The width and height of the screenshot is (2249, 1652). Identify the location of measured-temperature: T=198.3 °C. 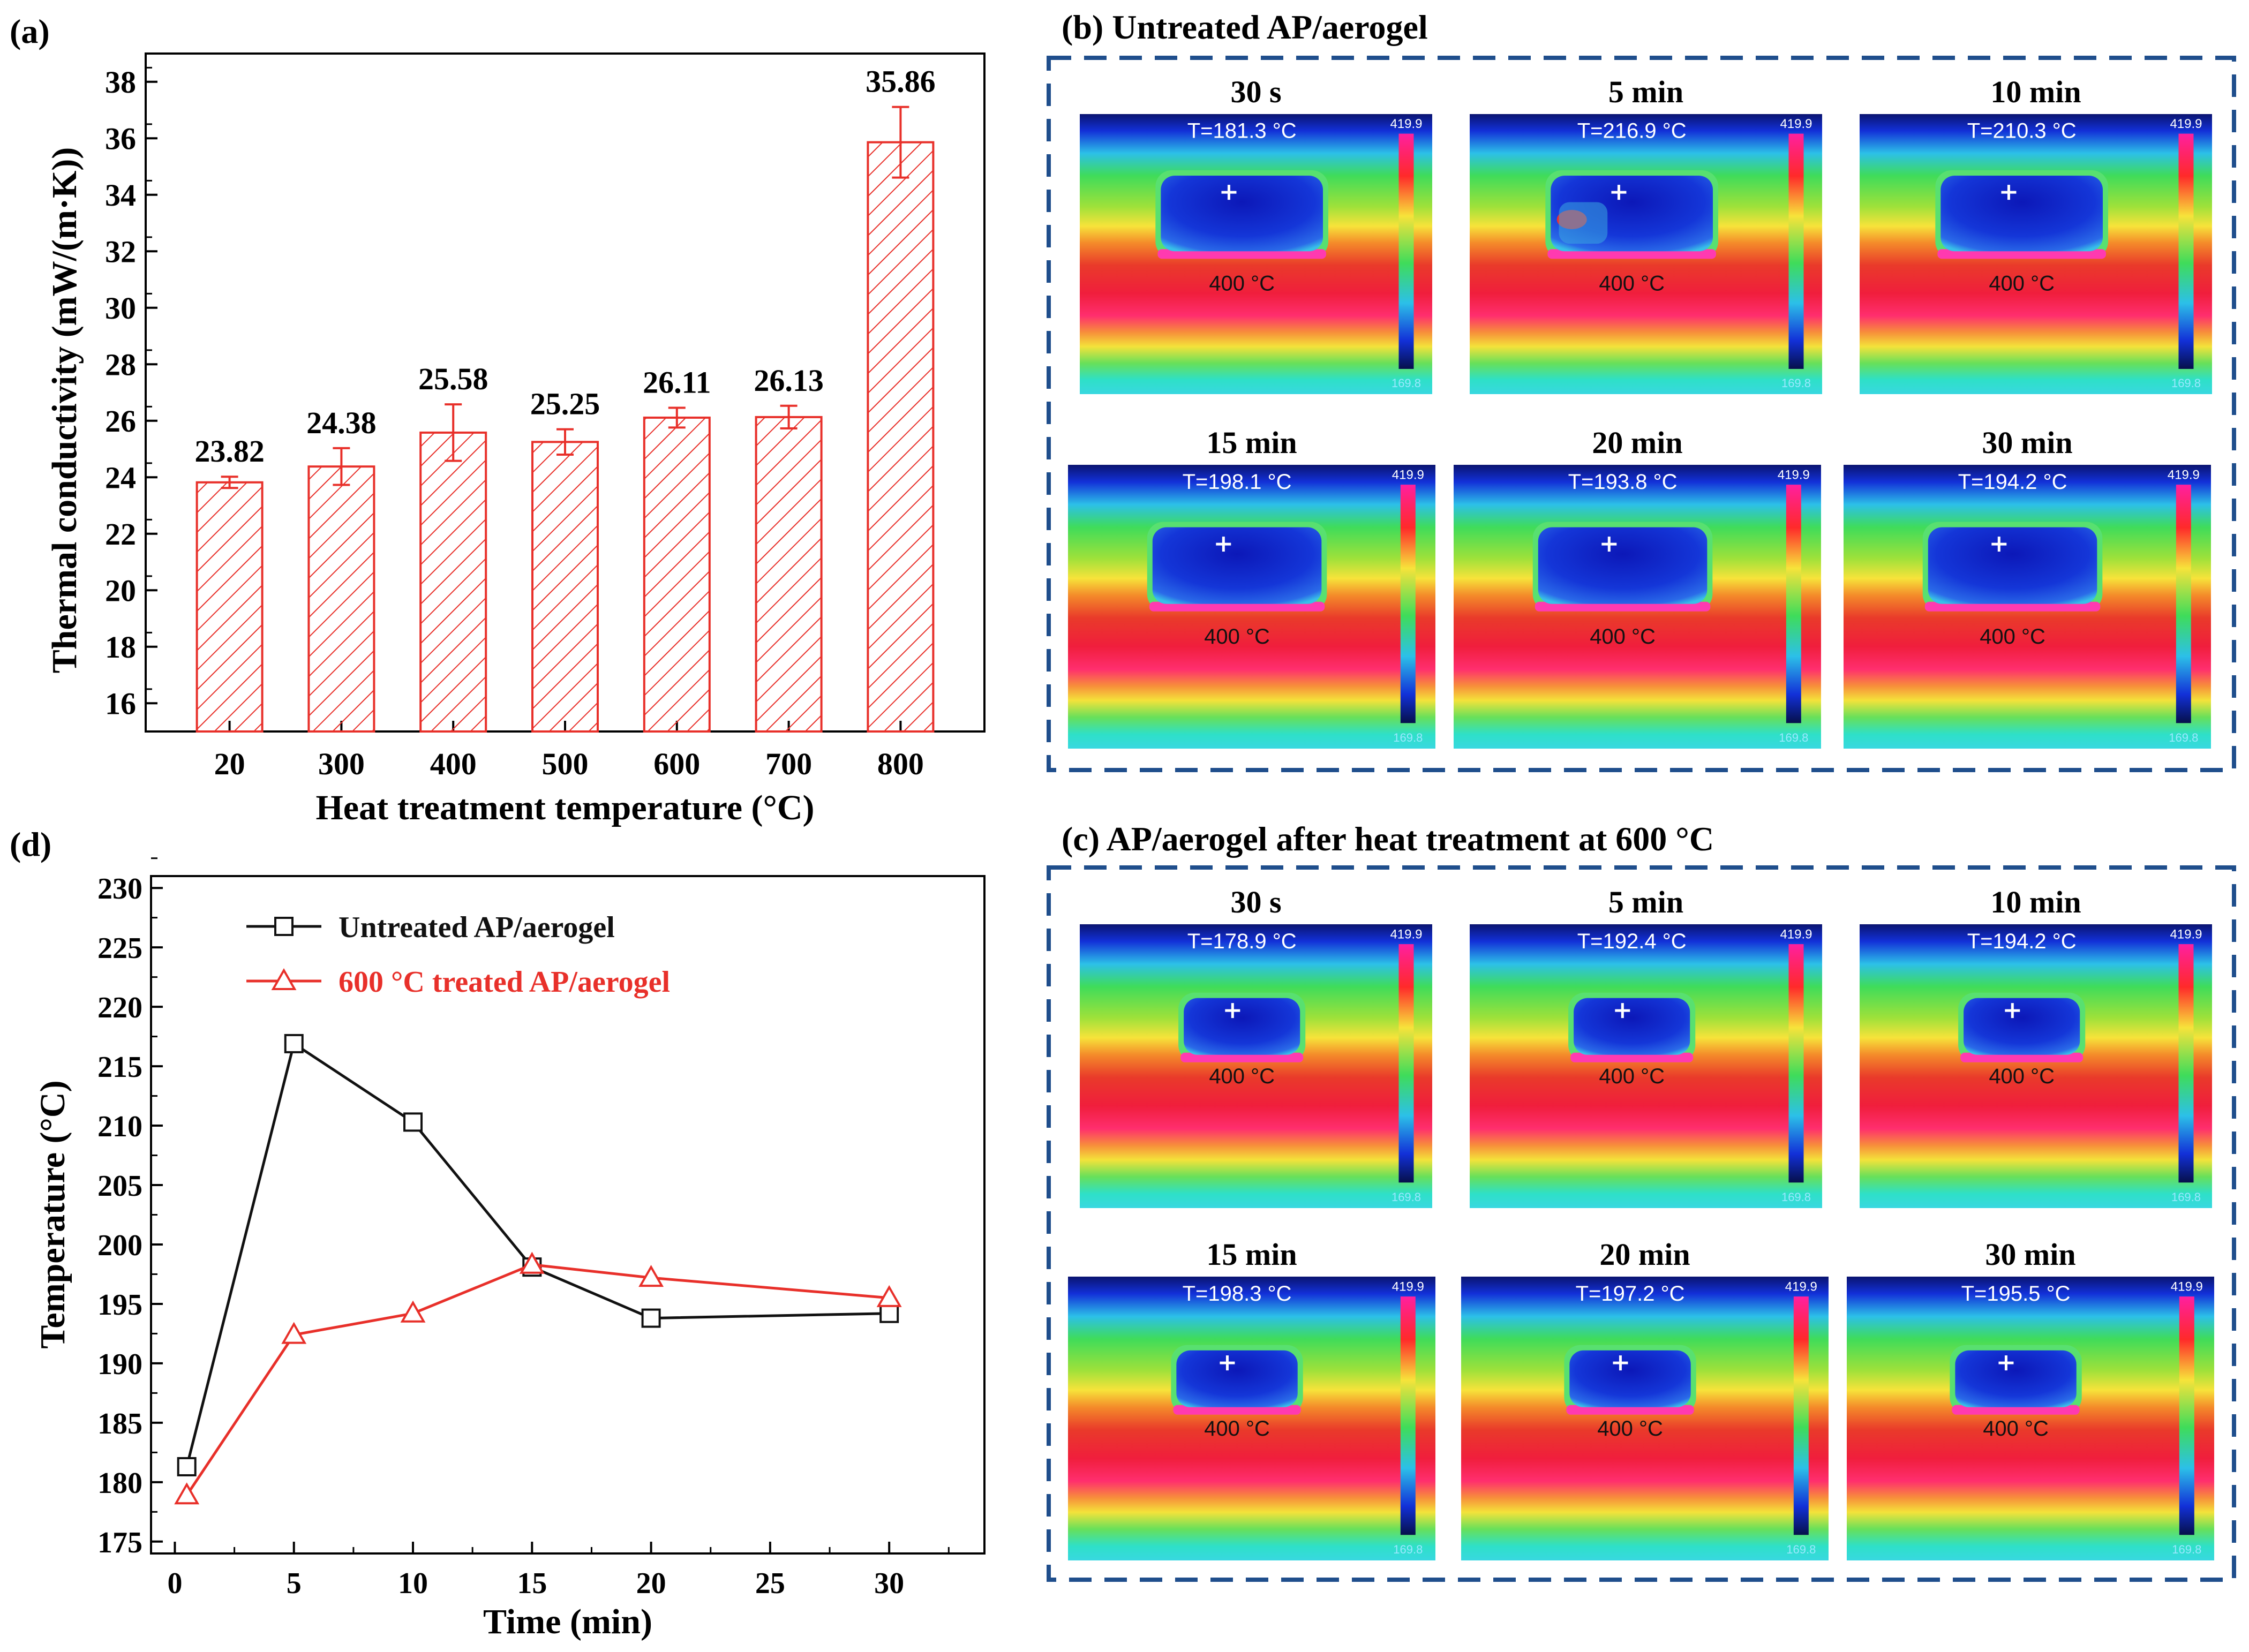
(1237, 1294).